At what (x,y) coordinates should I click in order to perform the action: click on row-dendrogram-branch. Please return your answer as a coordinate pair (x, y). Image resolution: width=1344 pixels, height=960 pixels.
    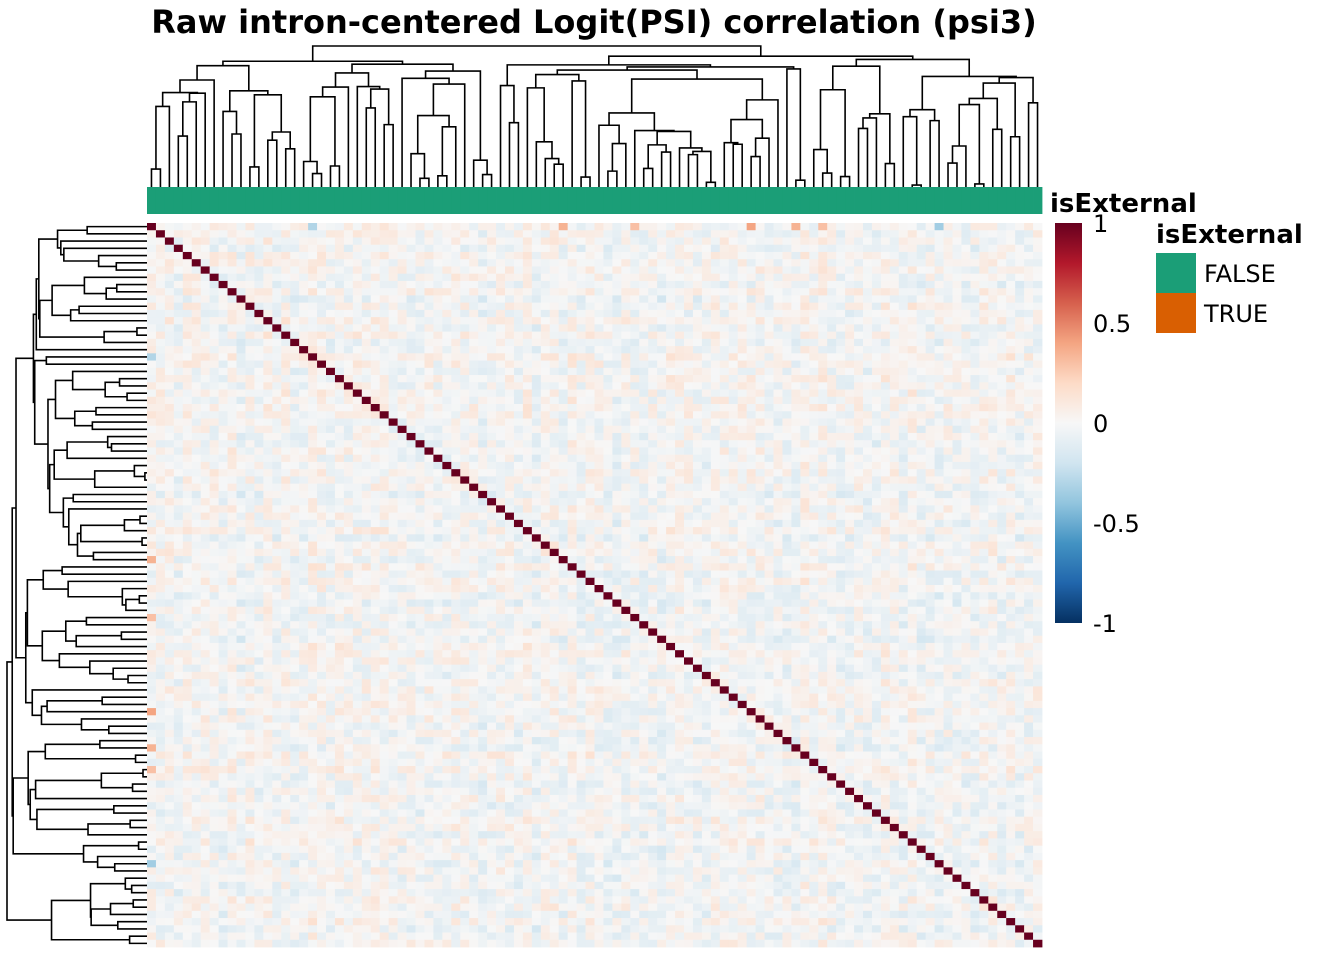
    Looking at the image, I should click on (138, 824).